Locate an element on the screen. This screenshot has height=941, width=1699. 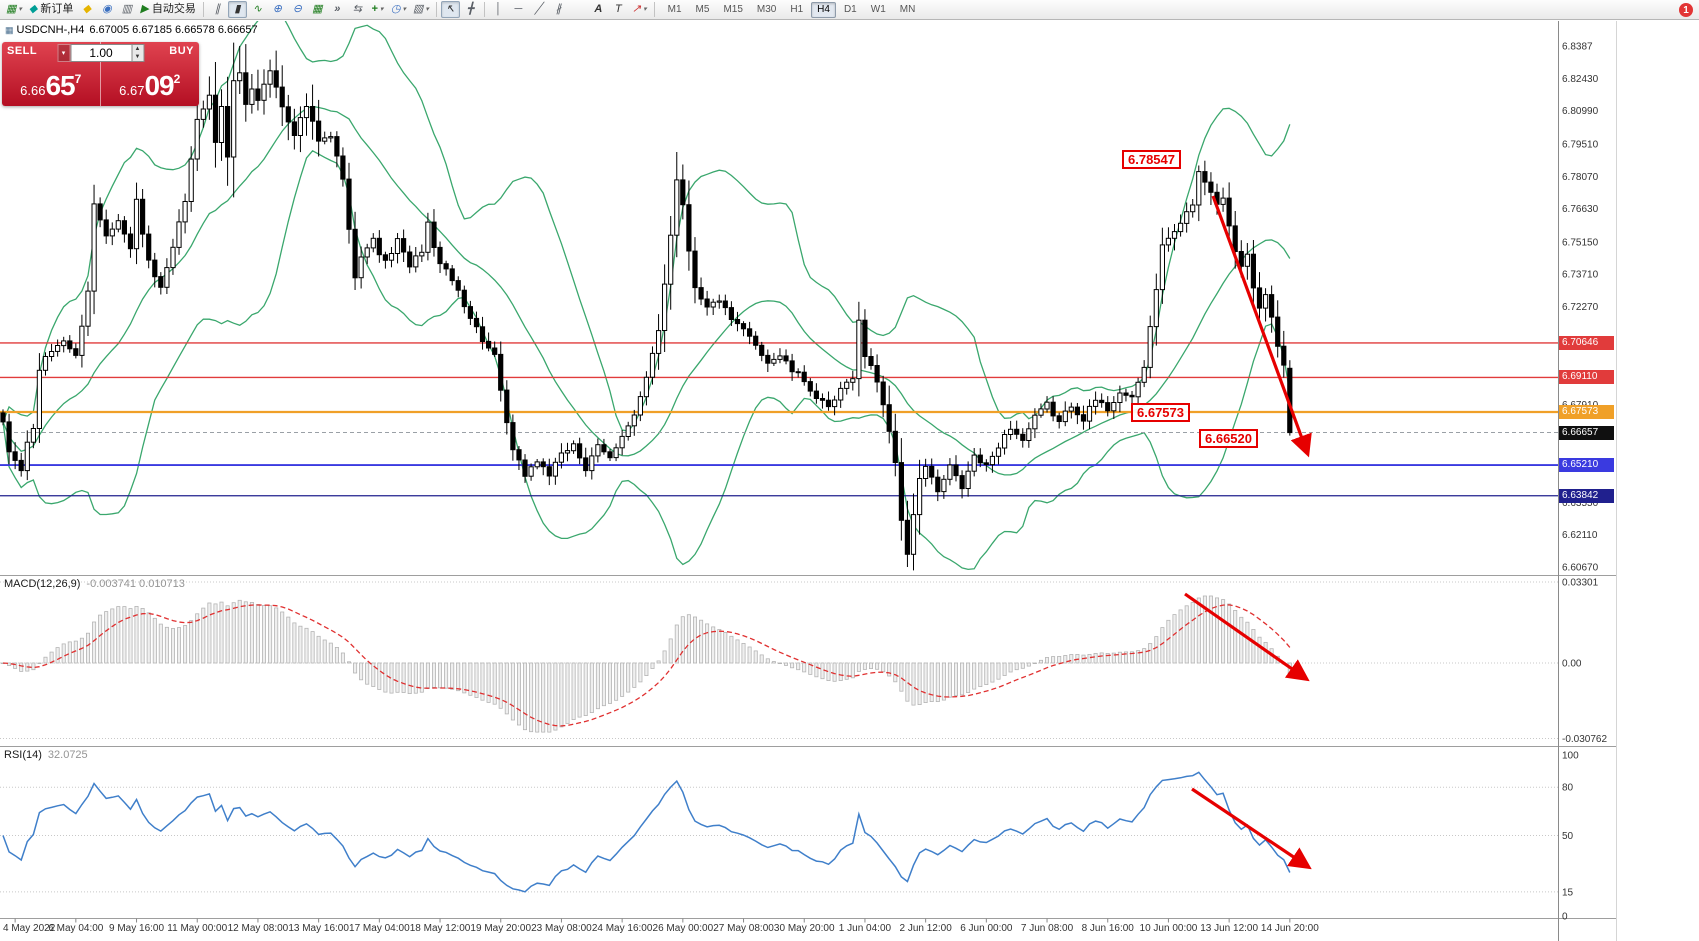
horizontal-line-button: ─ is located at coordinates (518, 9).